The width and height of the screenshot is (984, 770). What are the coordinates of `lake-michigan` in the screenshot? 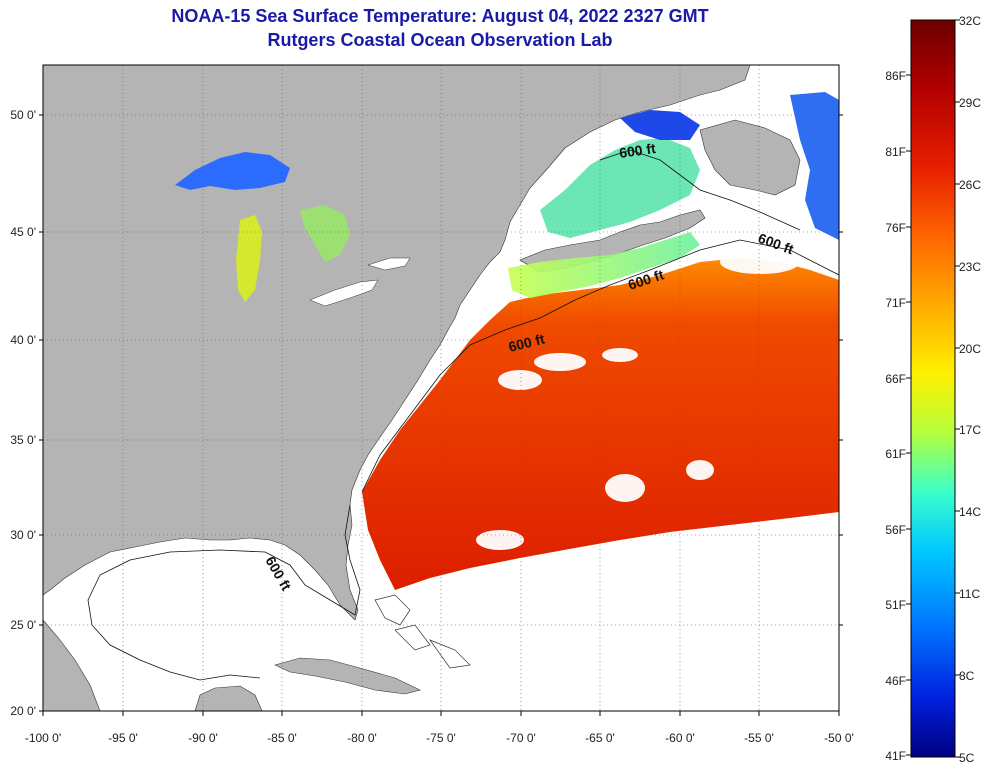 It's located at (249, 258).